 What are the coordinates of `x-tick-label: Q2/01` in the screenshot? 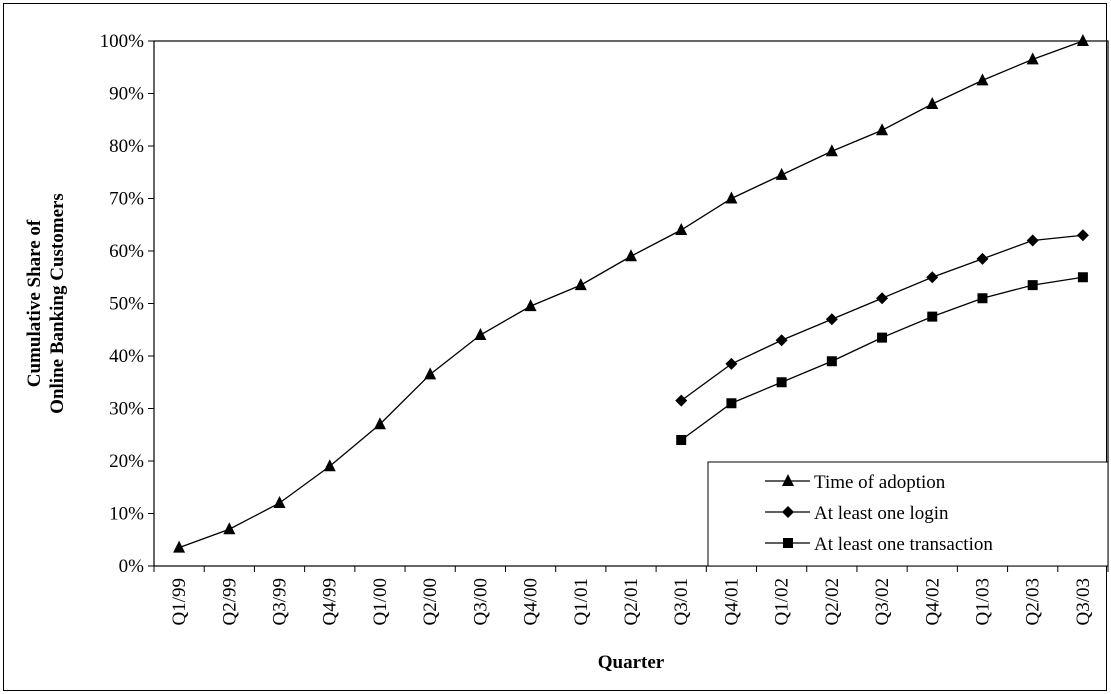 It's located at (631, 602).